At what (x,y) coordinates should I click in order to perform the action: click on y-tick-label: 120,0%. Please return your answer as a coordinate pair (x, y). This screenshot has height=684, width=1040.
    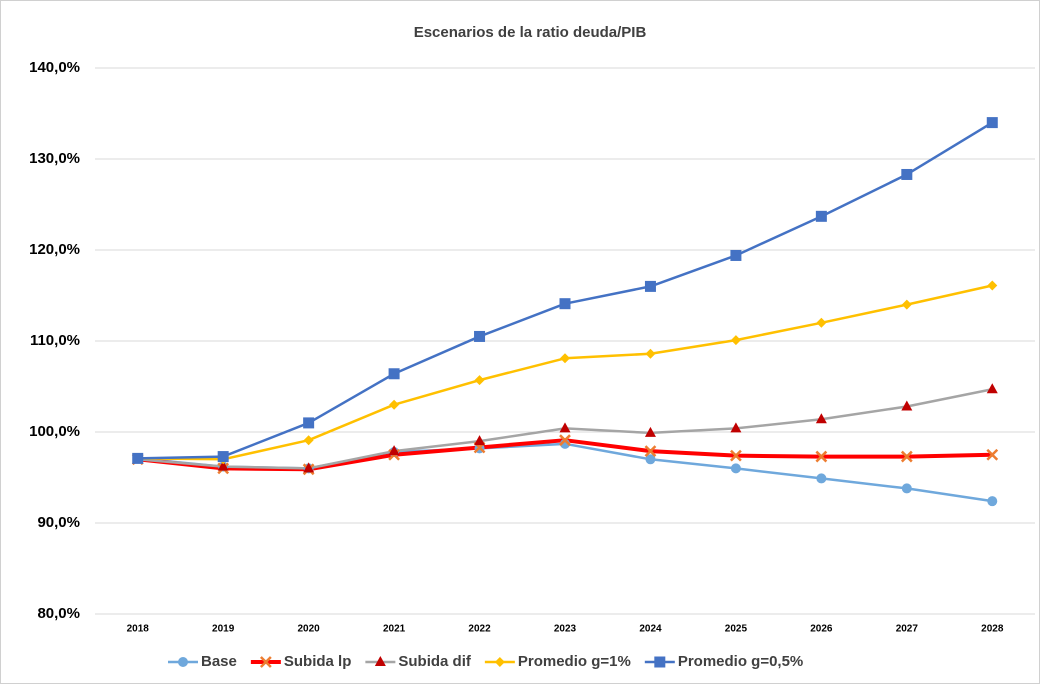
    Looking at the image, I should click on (54, 249).